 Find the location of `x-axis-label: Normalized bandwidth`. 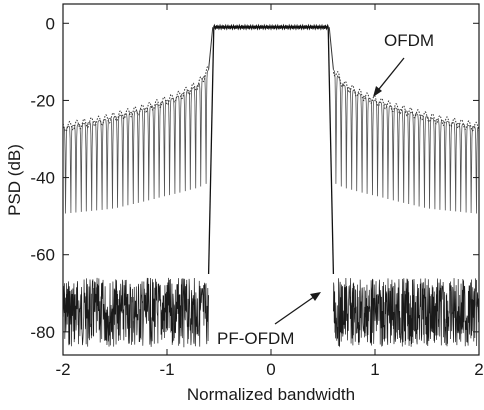

x-axis-label: Normalized bandwidth is located at coordinates (271, 394).